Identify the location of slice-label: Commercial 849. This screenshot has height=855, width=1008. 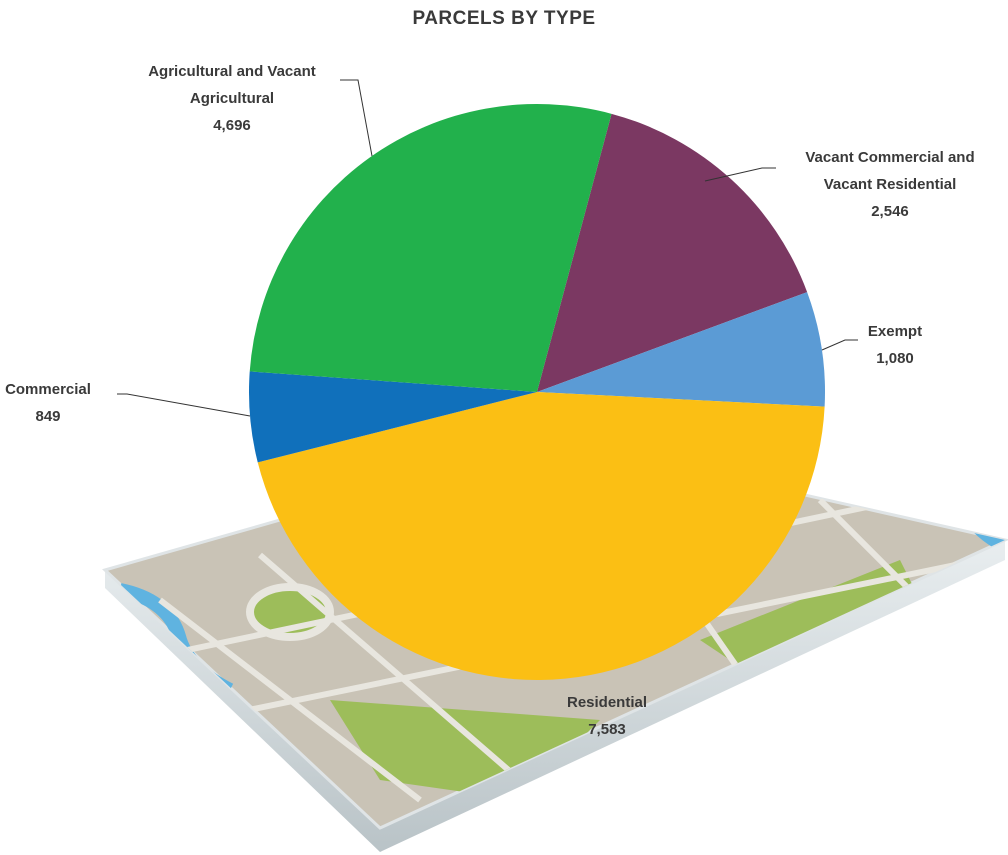
(74, 403).